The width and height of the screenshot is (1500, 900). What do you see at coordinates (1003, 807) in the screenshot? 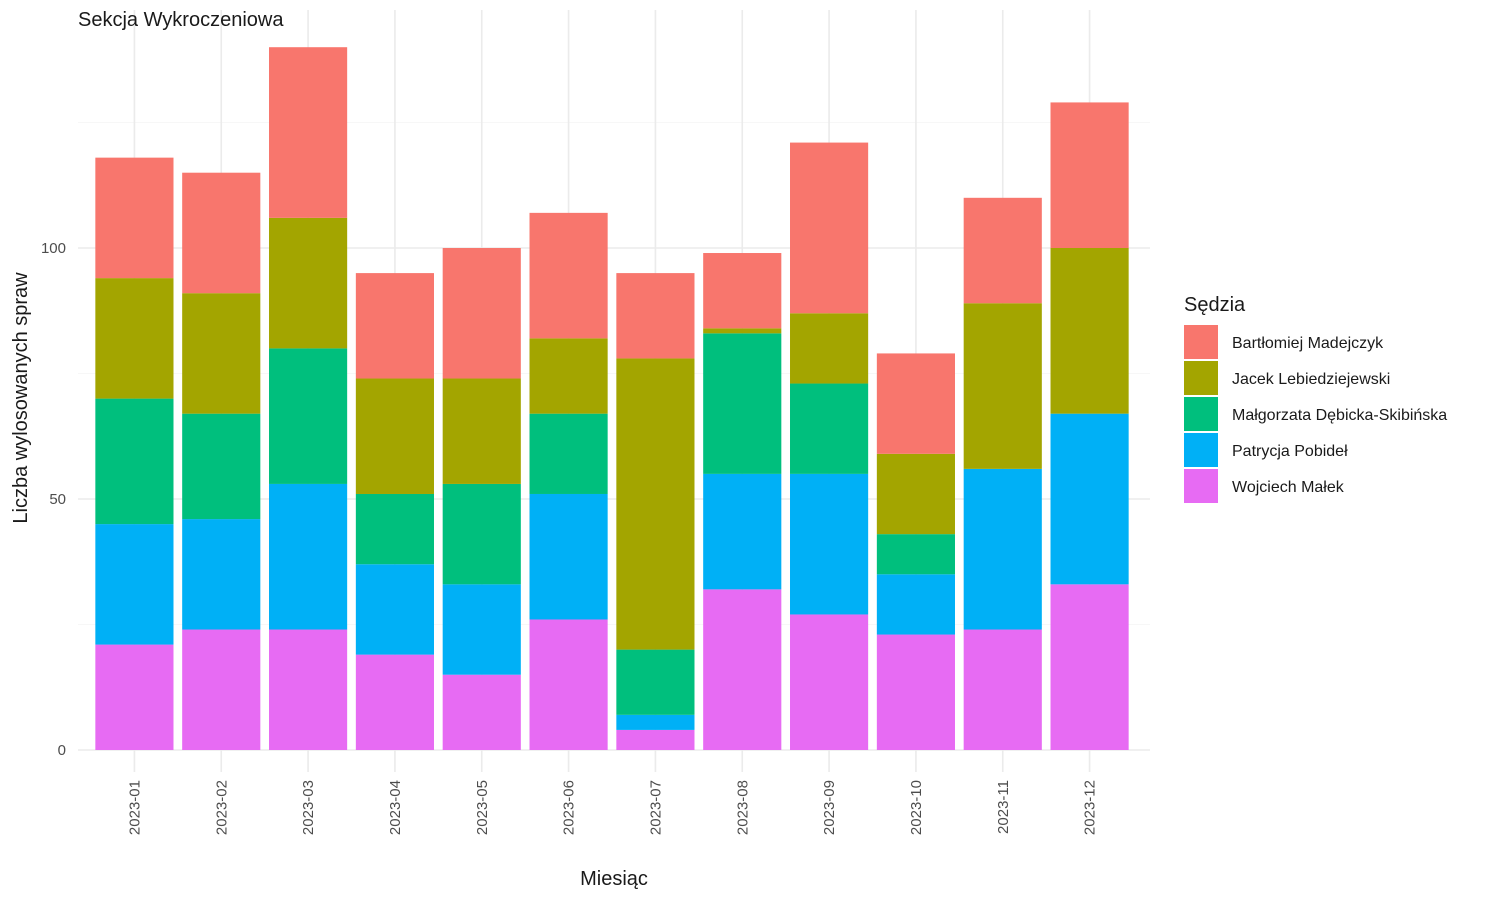
I see `x-tick-label: 2023-11` at bounding box center [1003, 807].